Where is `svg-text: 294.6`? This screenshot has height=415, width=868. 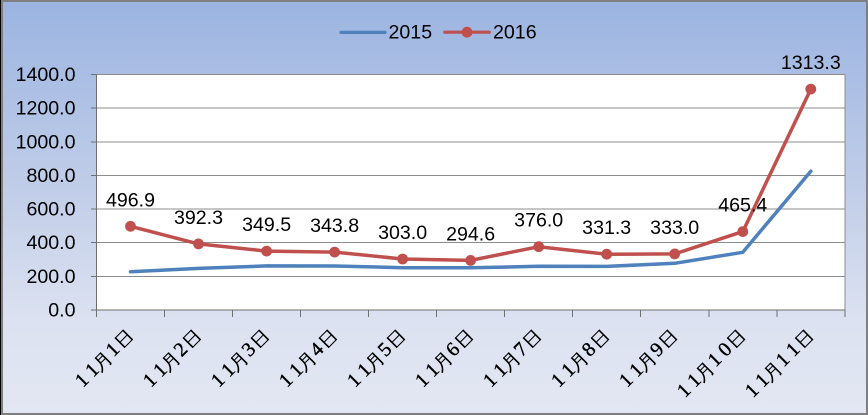 svg-text: 294.6 is located at coordinates (470, 234).